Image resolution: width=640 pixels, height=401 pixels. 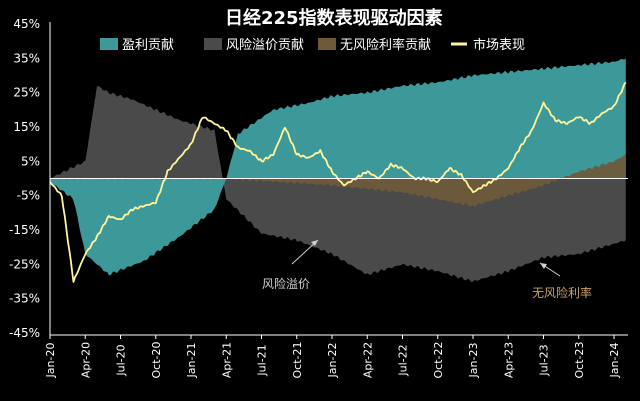 What do you see at coordinates (28, 196) in the screenshot?
I see `y-tick-label: -5%` at bounding box center [28, 196].